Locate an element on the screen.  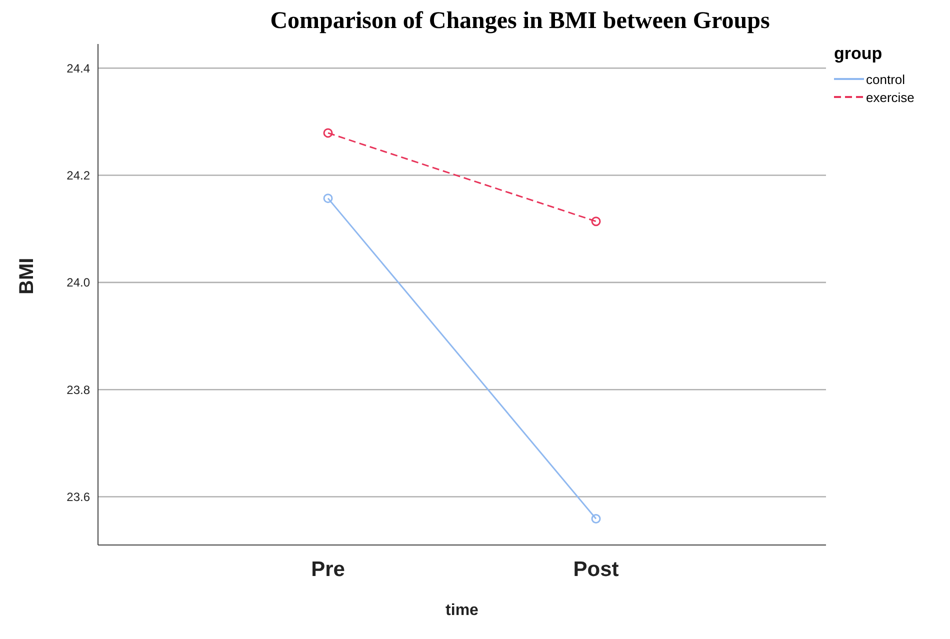
y-tick-label: 24.0 is located at coordinates (78, 283).